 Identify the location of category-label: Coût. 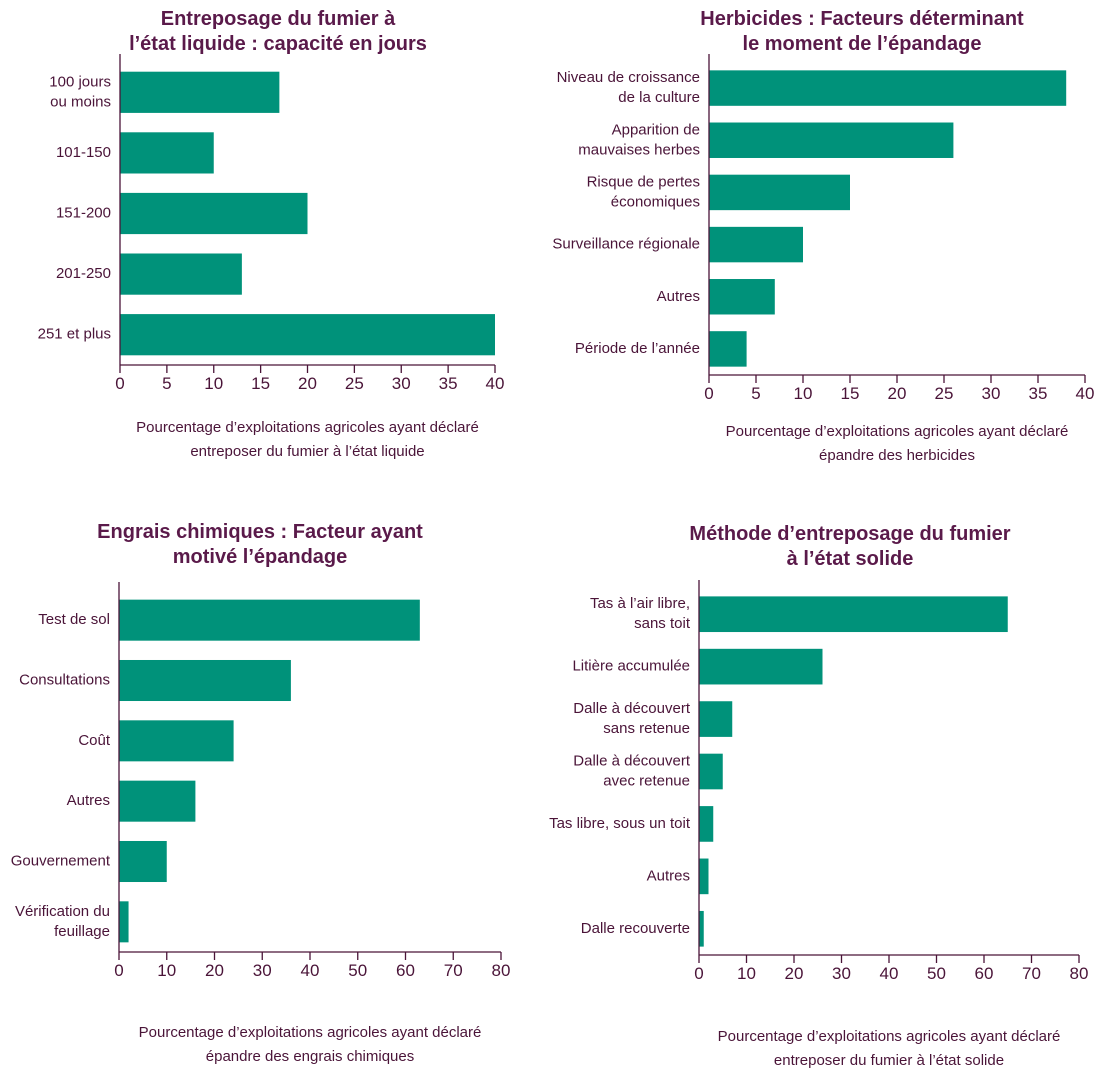
(94, 740).